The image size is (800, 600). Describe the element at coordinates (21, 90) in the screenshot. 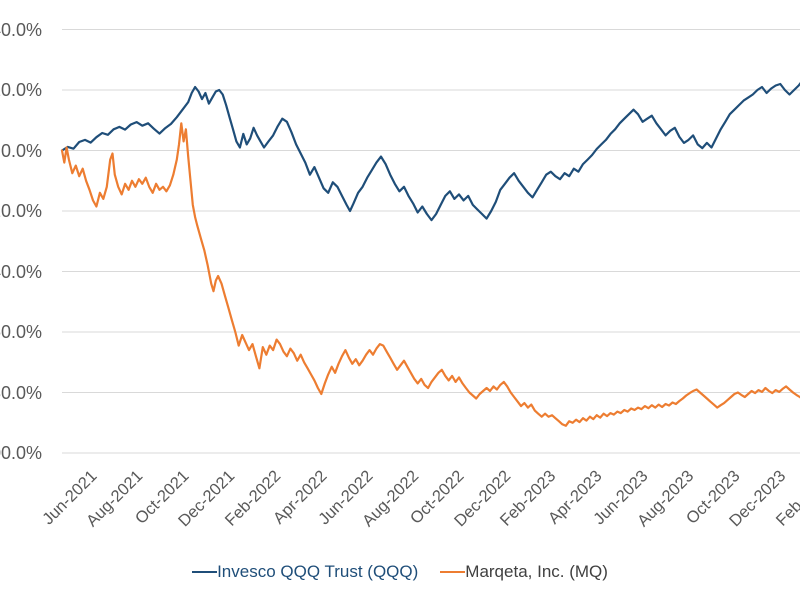

I see `y-axis-tick-label: 20.0%` at that location.